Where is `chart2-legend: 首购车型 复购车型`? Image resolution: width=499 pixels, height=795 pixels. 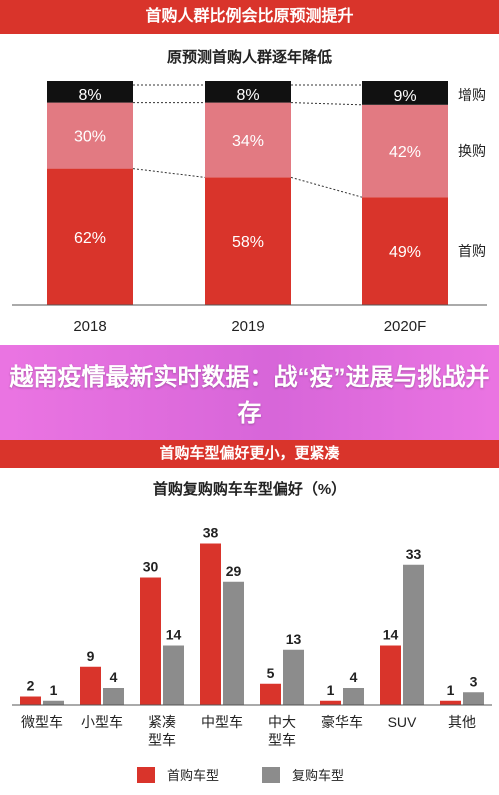
chart2-legend: 首购车型 复购车型 is located at coordinates (249, 775).